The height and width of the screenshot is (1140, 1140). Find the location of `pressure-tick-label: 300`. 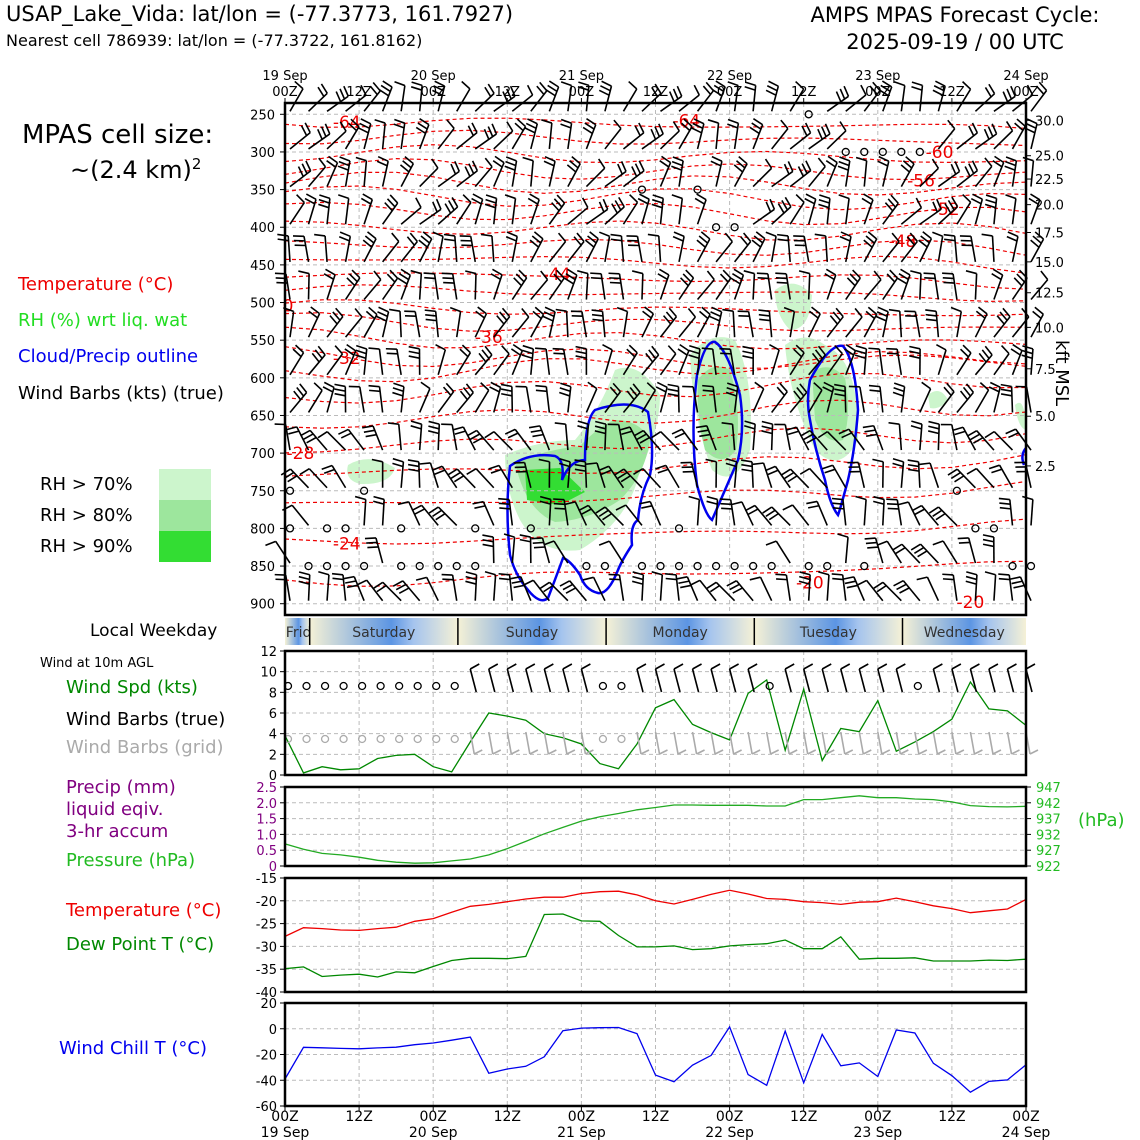

pressure-tick-label: 300 is located at coordinates (262, 153).